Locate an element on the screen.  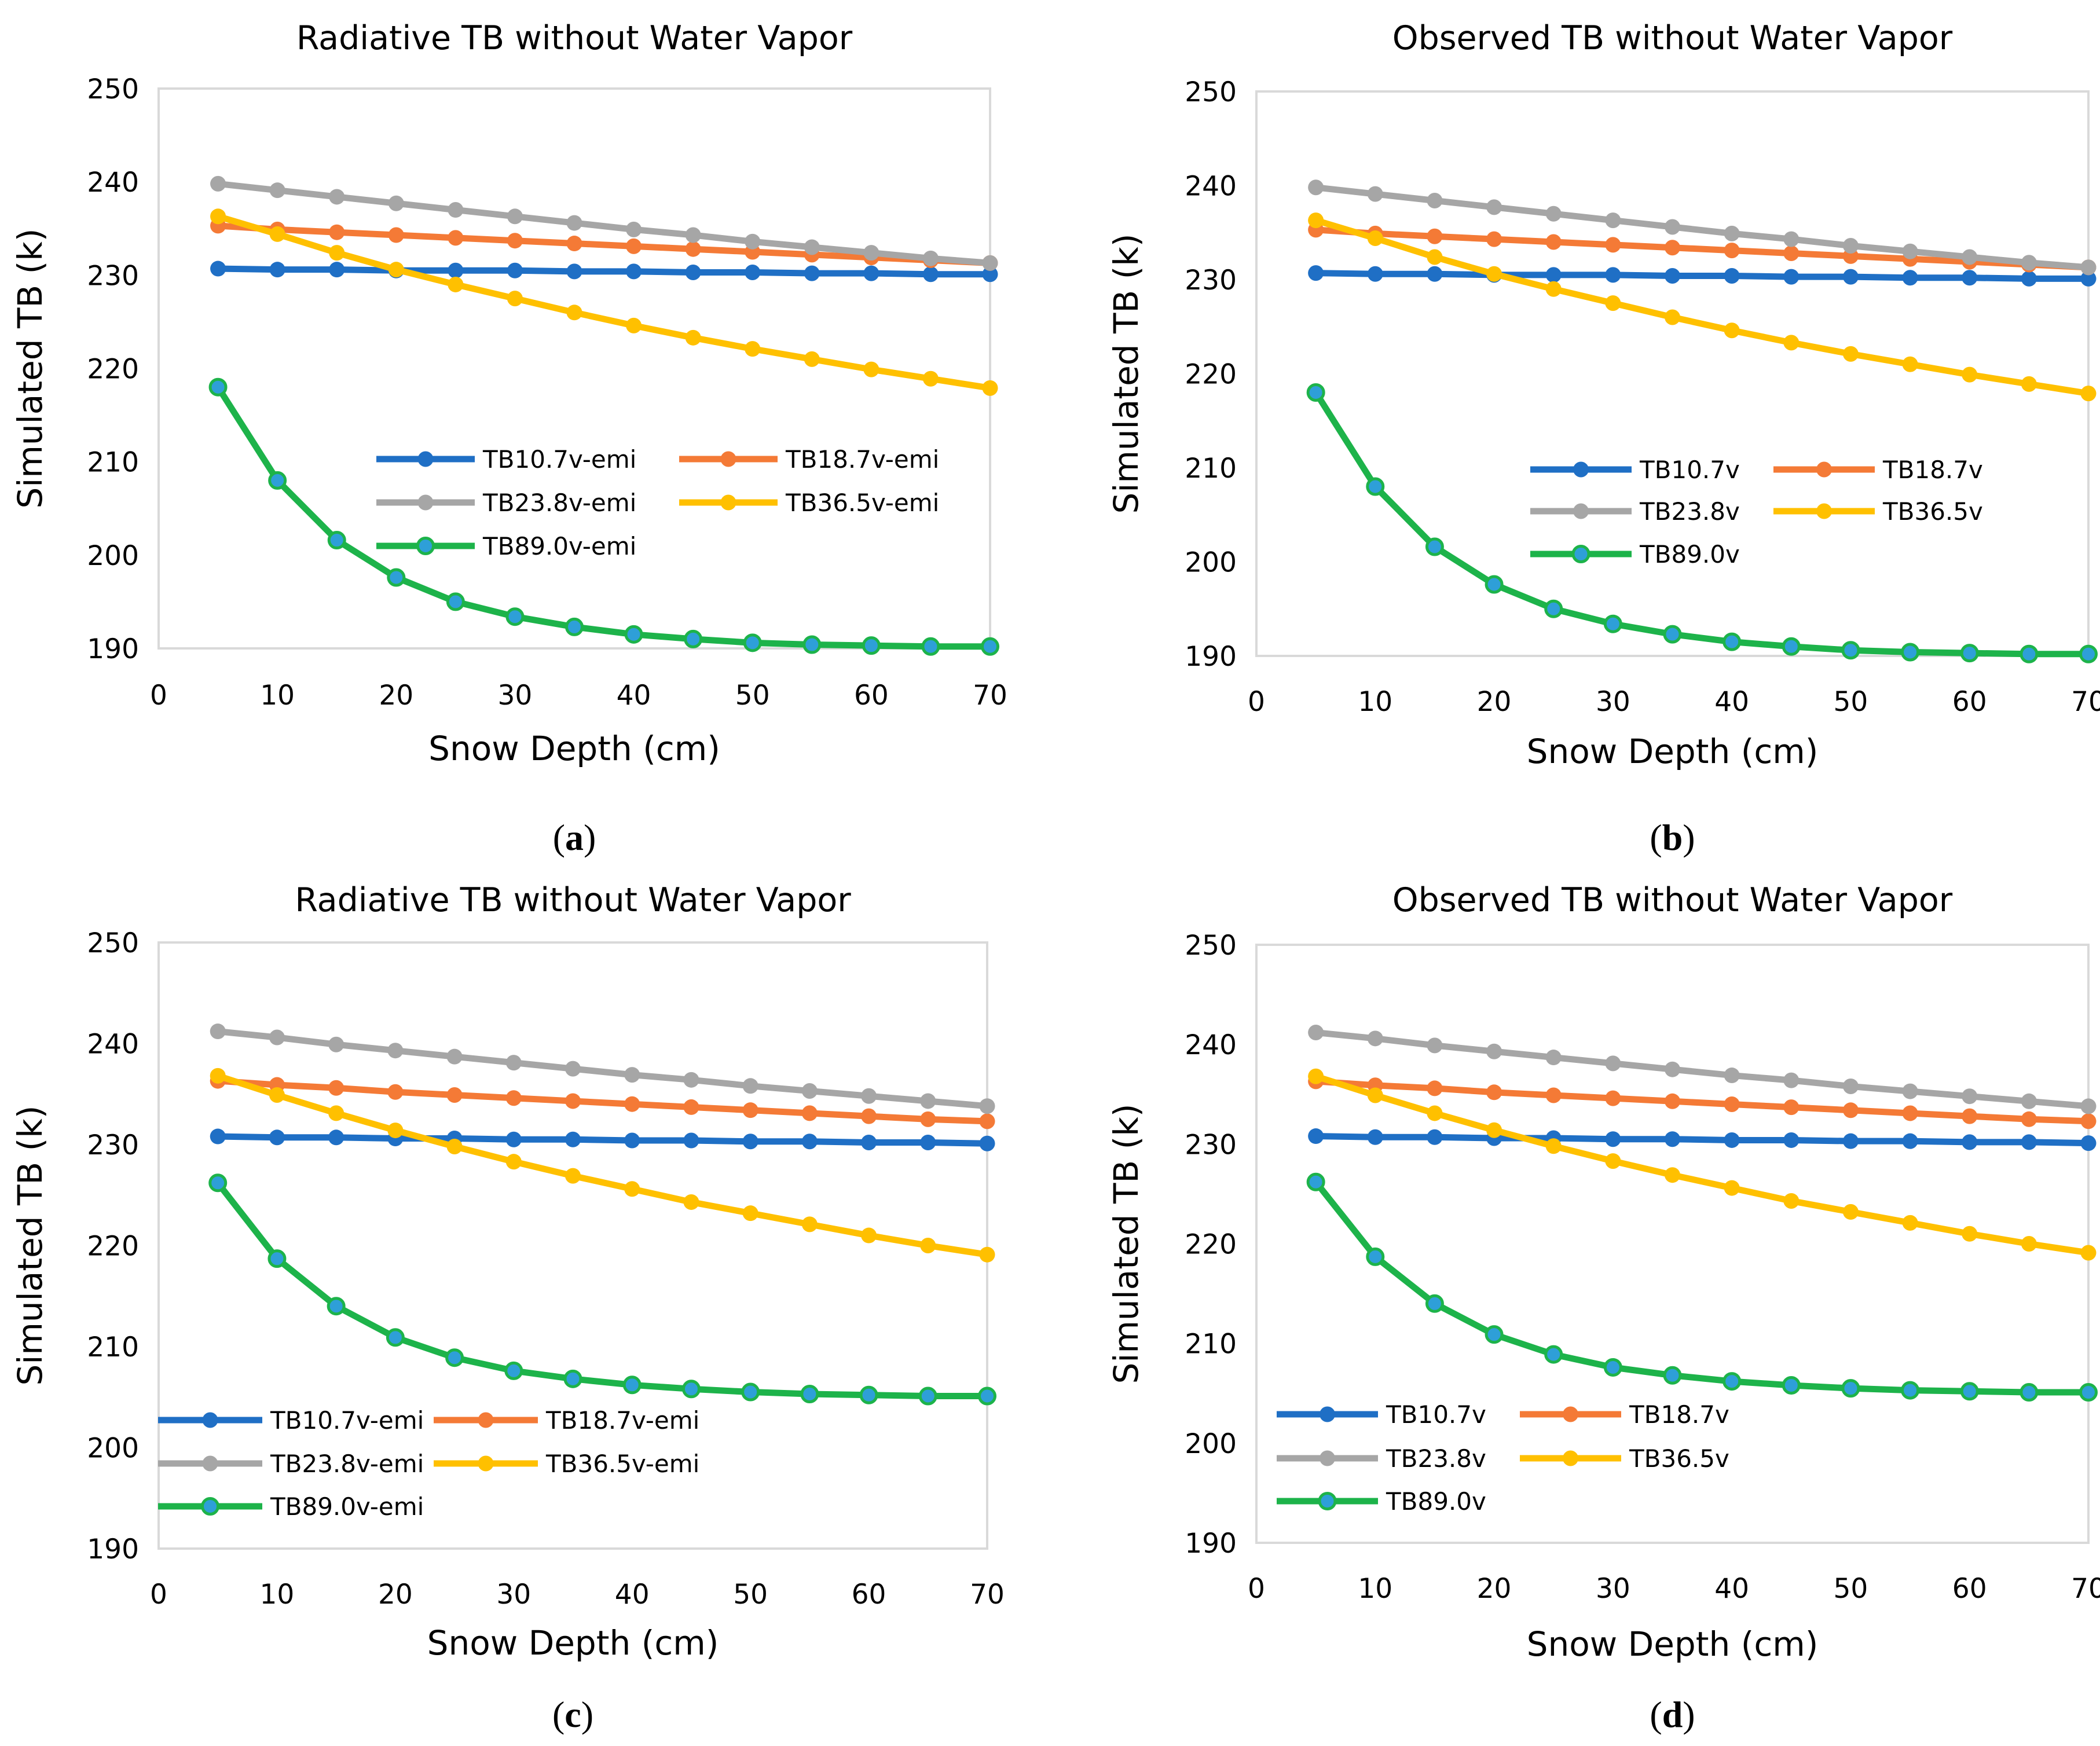
legend: TB10.7v TB18.7v TB23.8v TB36.5v TB89.0v is located at coordinates (1503, 1458).